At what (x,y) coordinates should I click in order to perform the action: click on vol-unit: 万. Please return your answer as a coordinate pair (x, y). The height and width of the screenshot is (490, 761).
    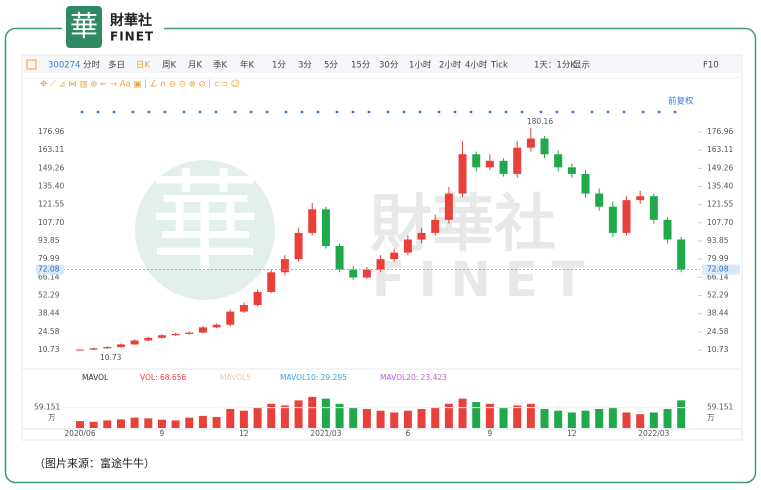
    Looking at the image, I should click on (711, 417).